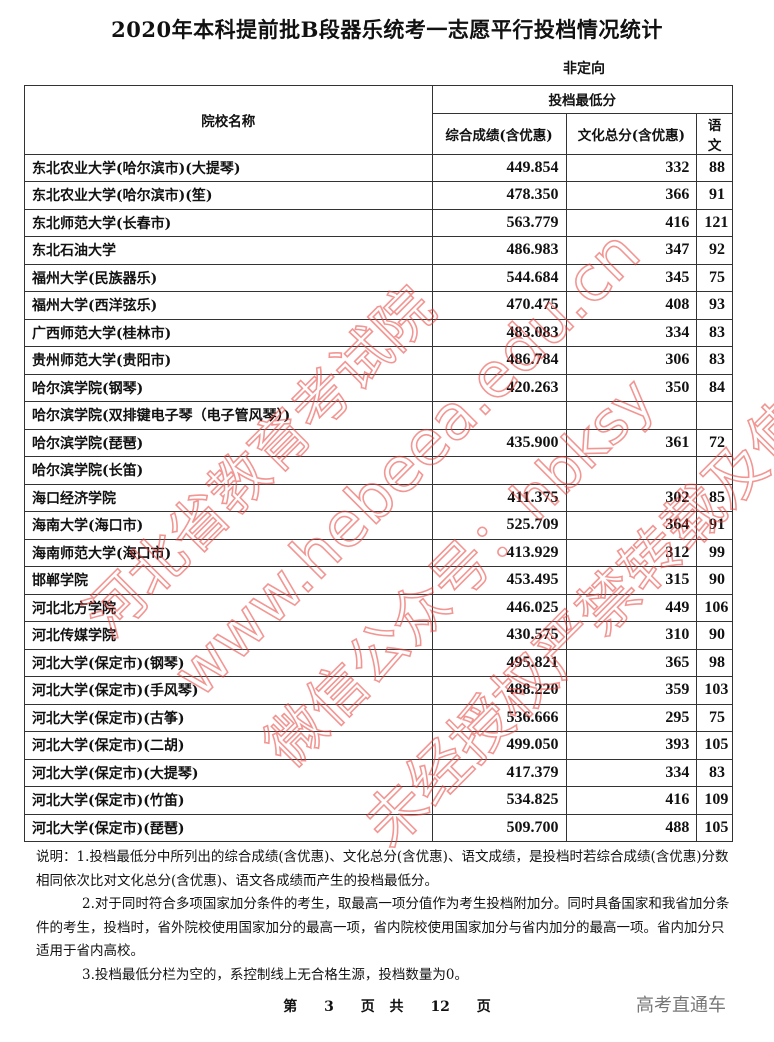 The height and width of the screenshot is (1042, 774). What do you see at coordinates (228, 772) in the screenshot?
I see `school-name: 河北大学(保定市)(大提琴)` at bounding box center [228, 772].